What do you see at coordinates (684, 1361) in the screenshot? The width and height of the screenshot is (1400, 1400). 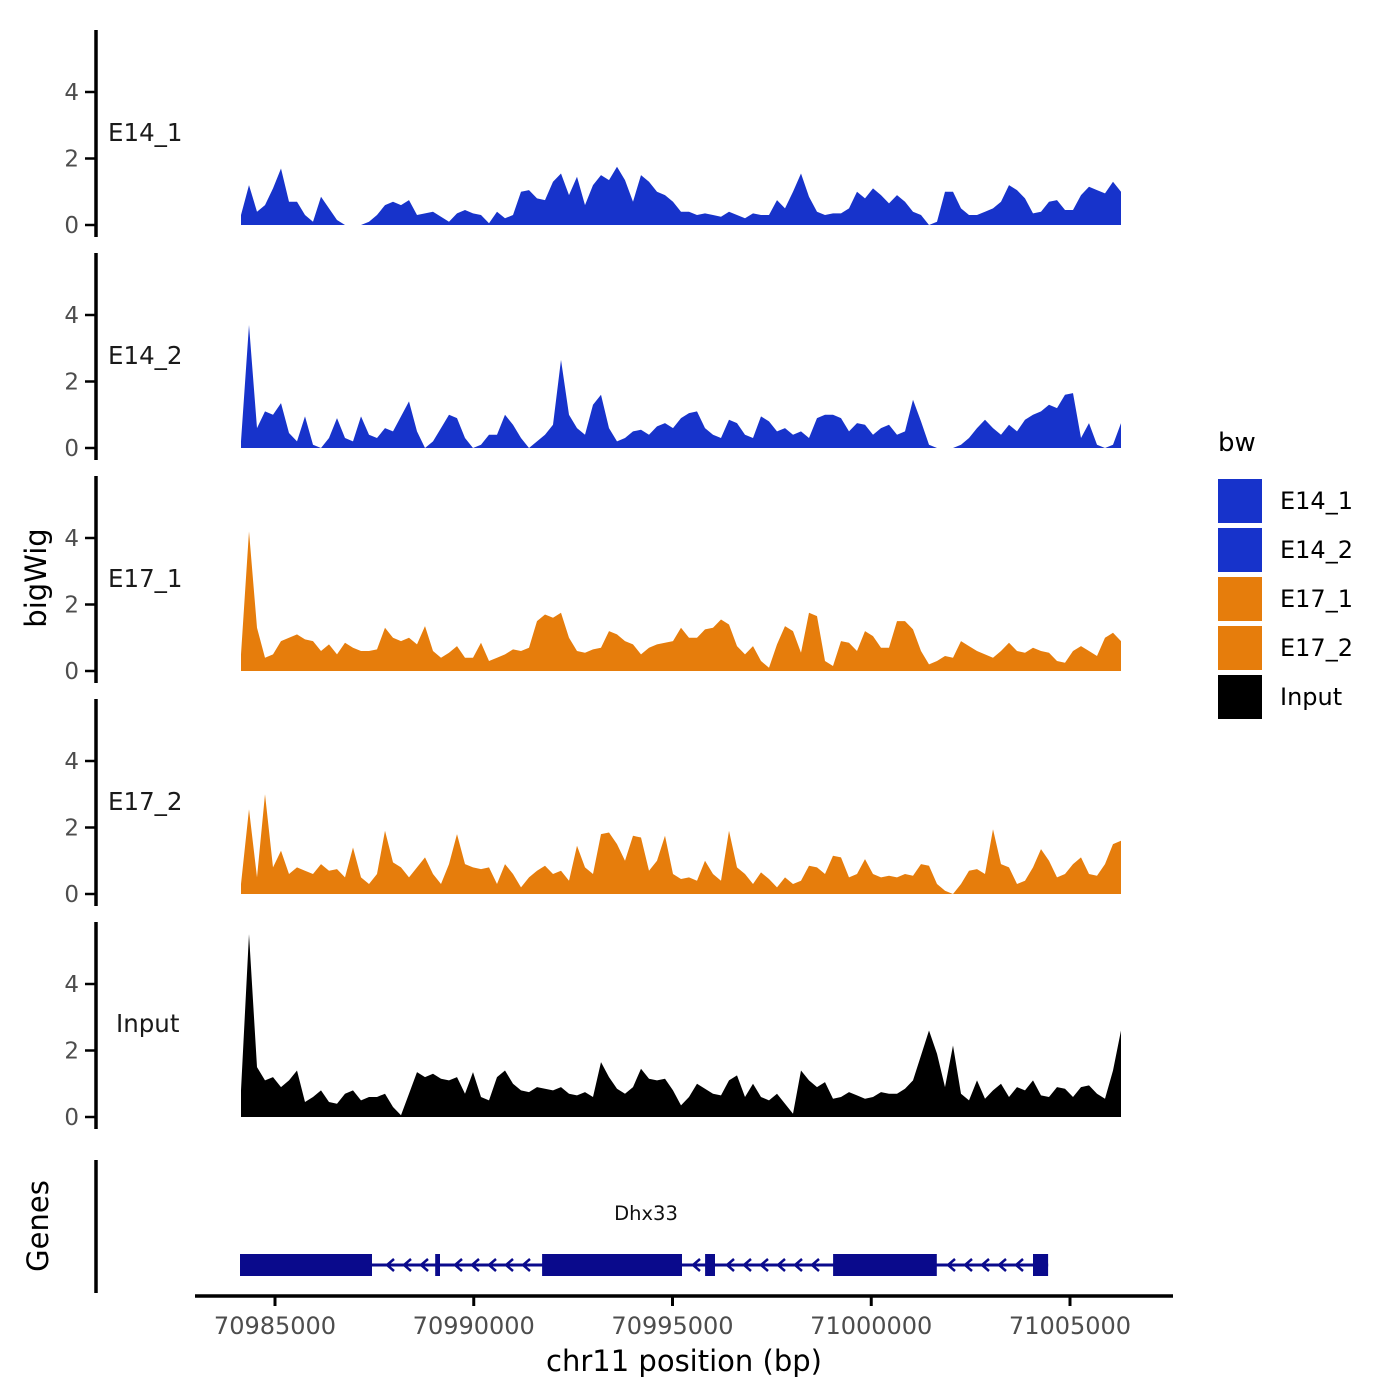 I see `x-axis-title: chr11 position (bp)` at bounding box center [684, 1361].